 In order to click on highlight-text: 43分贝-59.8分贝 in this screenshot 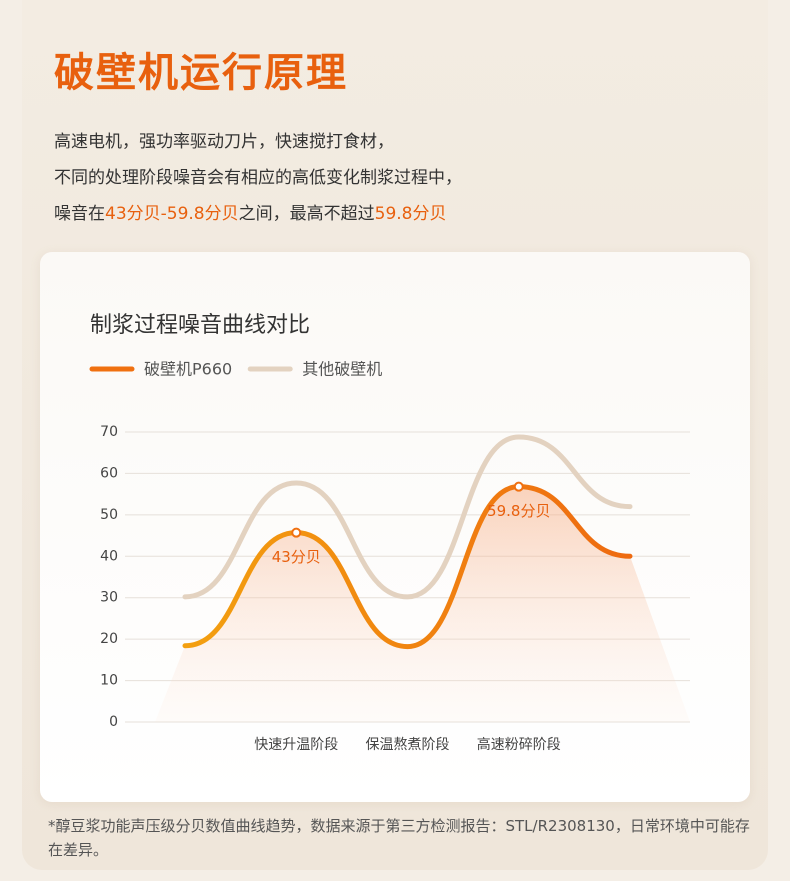, I will do `click(172, 214)`.